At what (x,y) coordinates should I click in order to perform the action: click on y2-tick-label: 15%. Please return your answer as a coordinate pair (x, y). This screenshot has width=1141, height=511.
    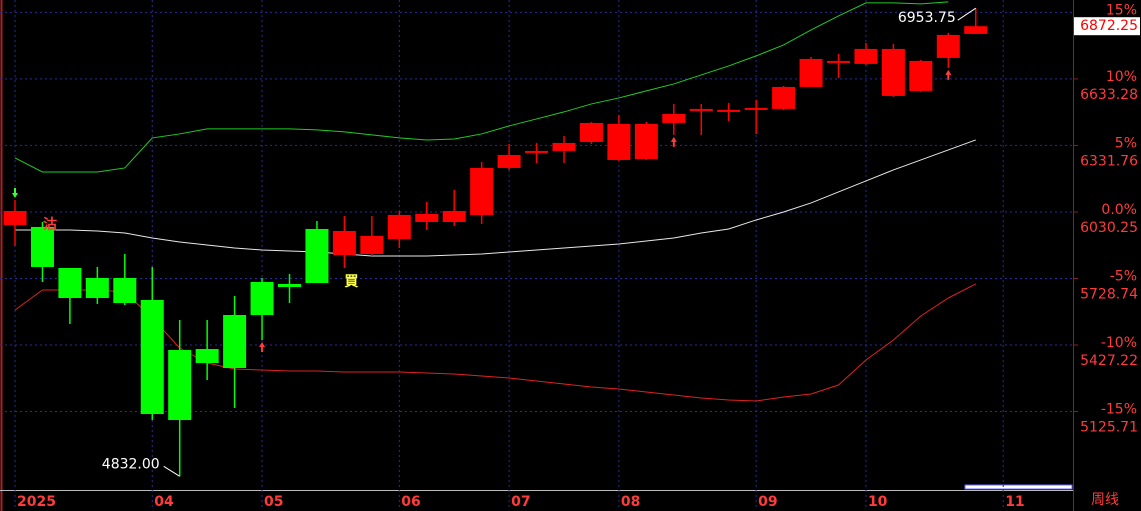
    Looking at the image, I should click on (1121, 10).